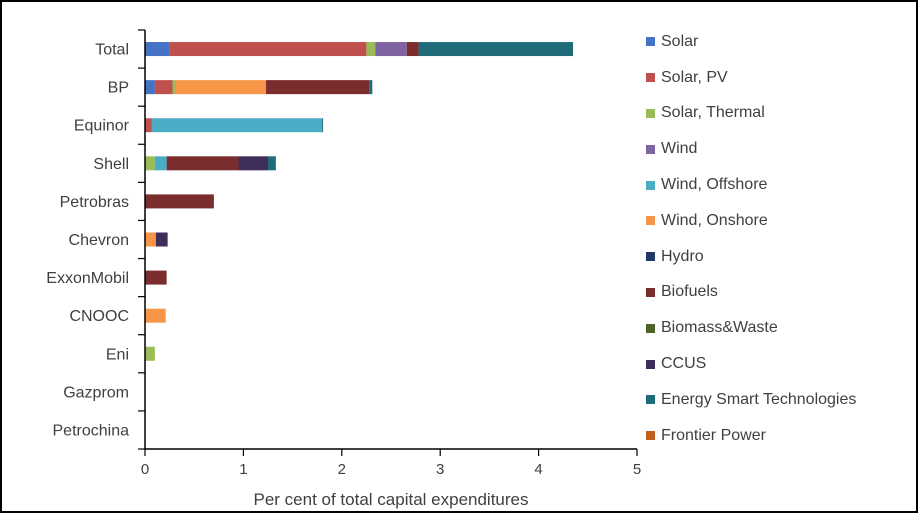 The height and width of the screenshot is (513, 918). Describe the element at coordinates (102, 126) in the screenshot. I see `category-label-equinor: Equinor` at that location.